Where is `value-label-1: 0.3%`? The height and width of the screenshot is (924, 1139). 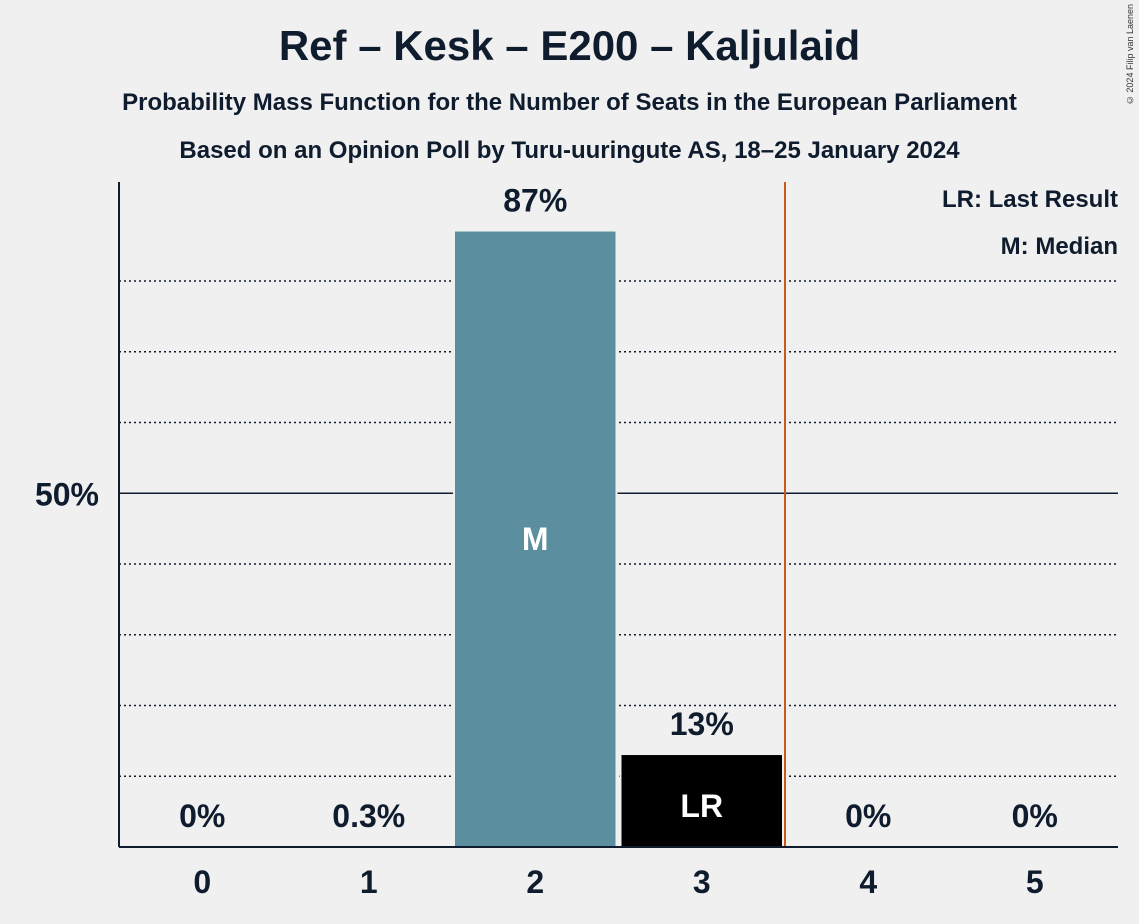 value-label-1: 0.3% is located at coordinates (368, 816).